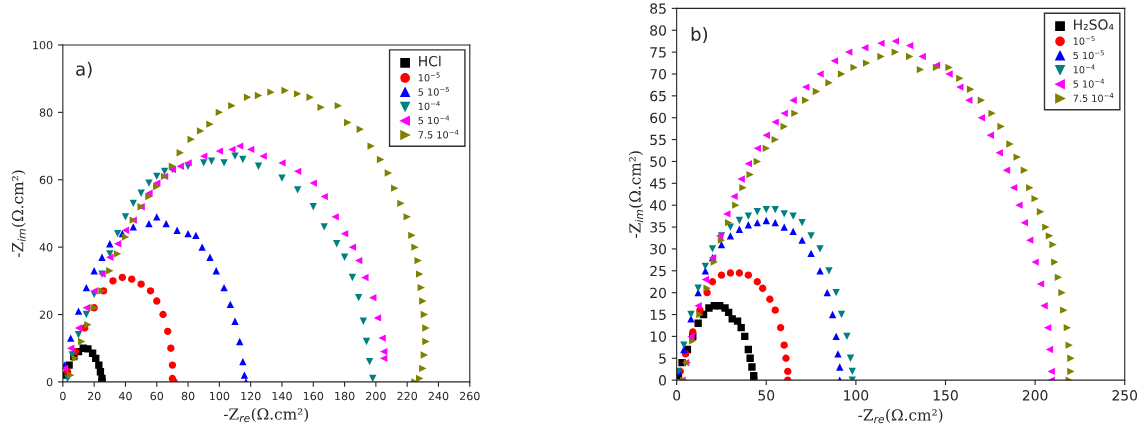  I want to click on legend-label: HCl, so click(430, 61).